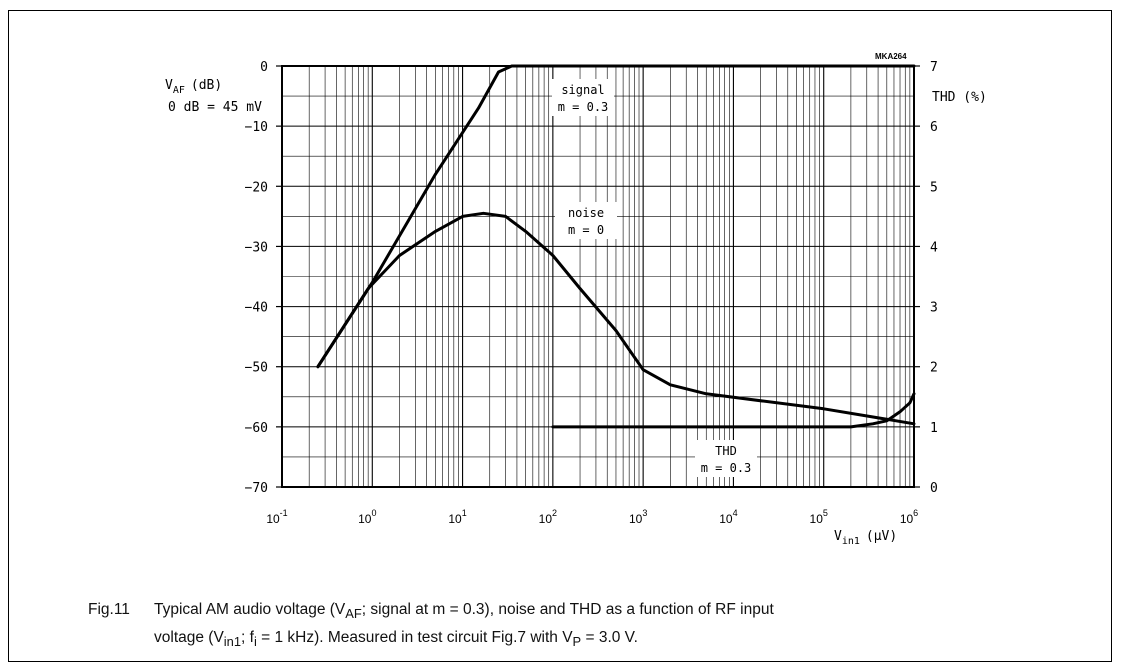  I want to click on series-label-text: m = 0, so click(586, 230).